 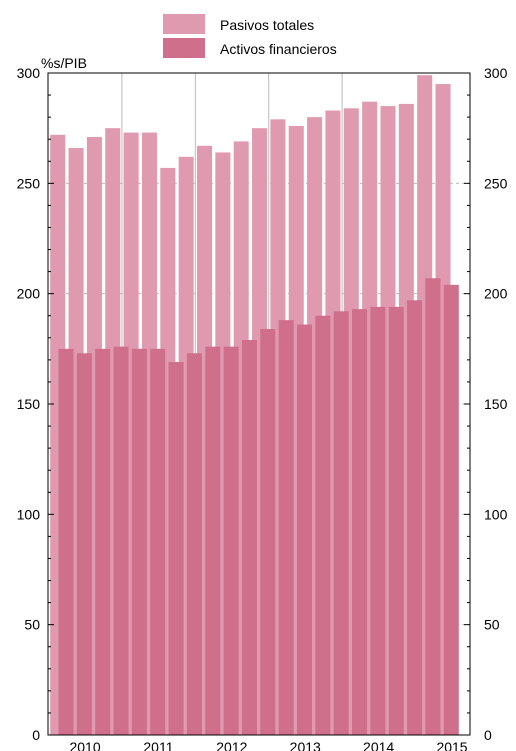 What do you see at coordinates (29, 73) in the screenshot?
I see `y-tick-label-left: 300` at bounding box center [29, 73].